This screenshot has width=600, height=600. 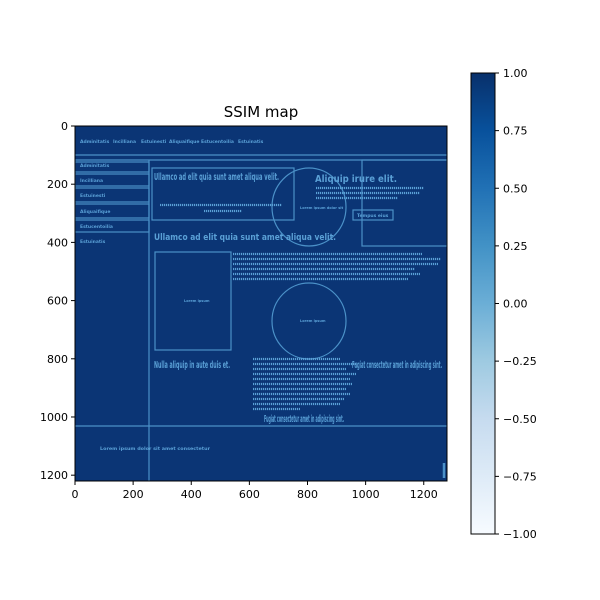 I want to click on map-nav-item: Estuinatis, so click(x=251, y=142).